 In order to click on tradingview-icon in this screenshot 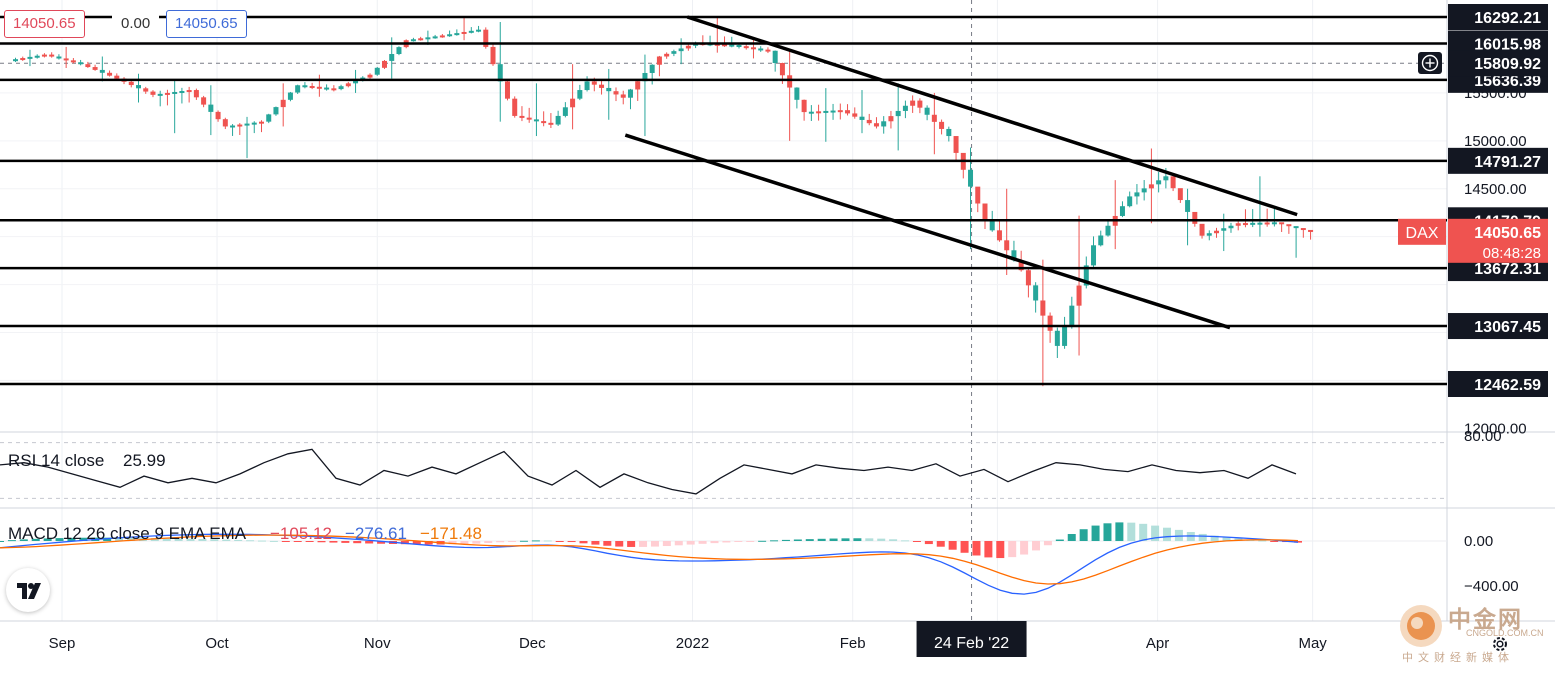, I will do `click(29, 591)`.